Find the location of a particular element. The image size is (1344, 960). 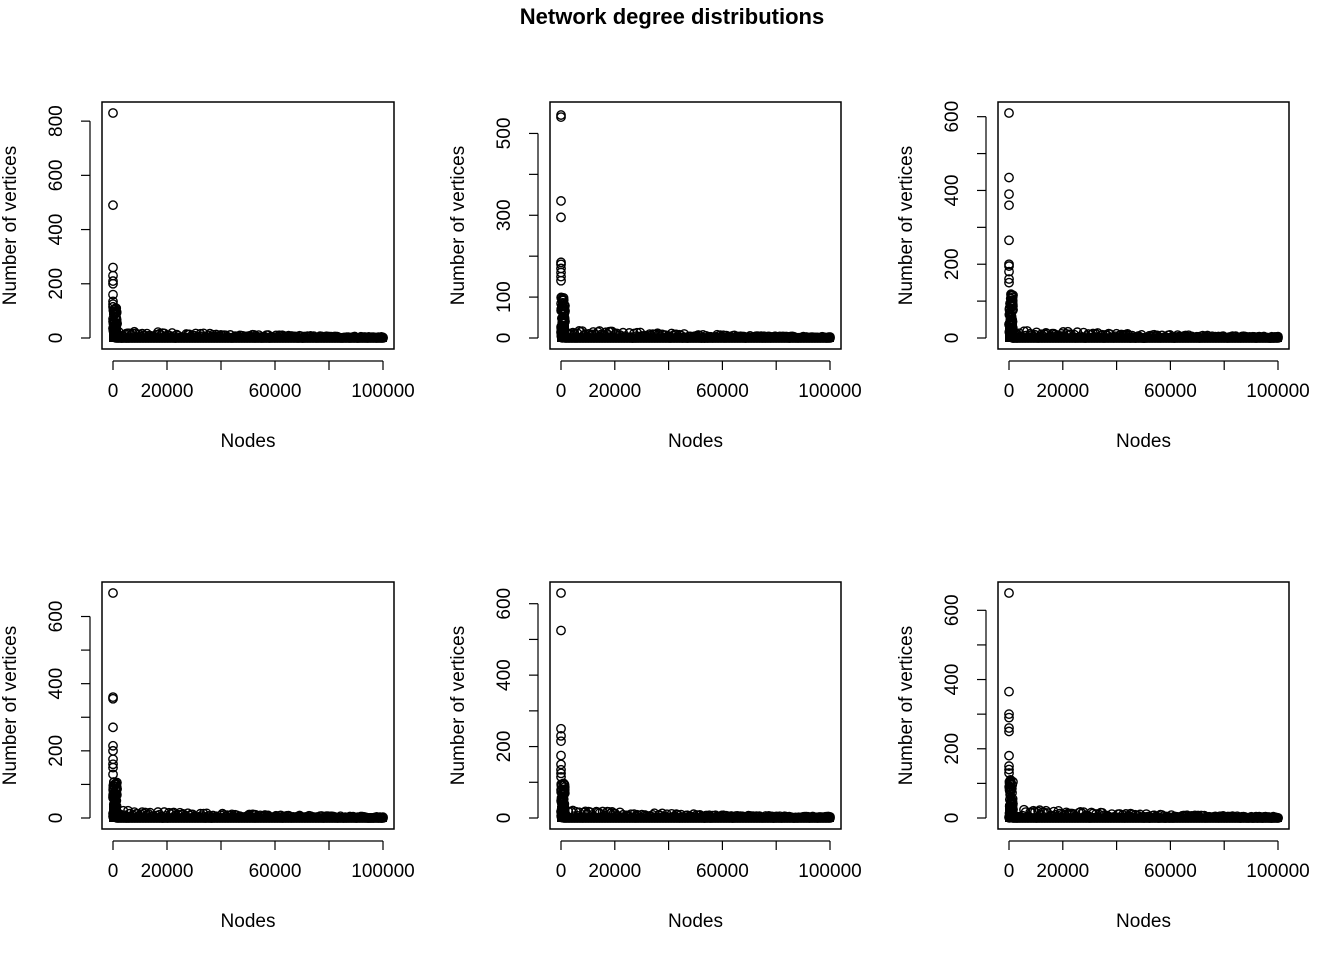

y-tick-label: 100 is located at coordinates (504, 297).